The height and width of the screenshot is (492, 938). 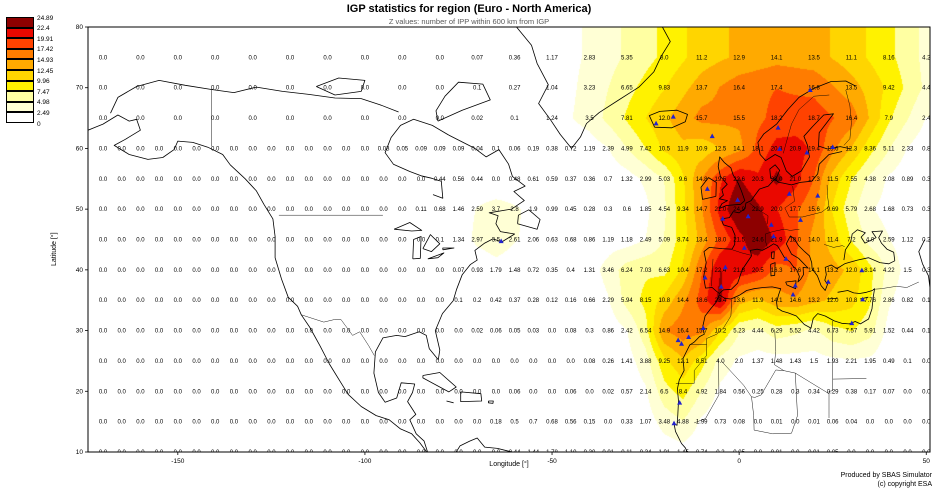 What do you see at coordinates (590, 89) in the screenshot?
I see `grid-value: 3.23` at bounding box center [590, 89].